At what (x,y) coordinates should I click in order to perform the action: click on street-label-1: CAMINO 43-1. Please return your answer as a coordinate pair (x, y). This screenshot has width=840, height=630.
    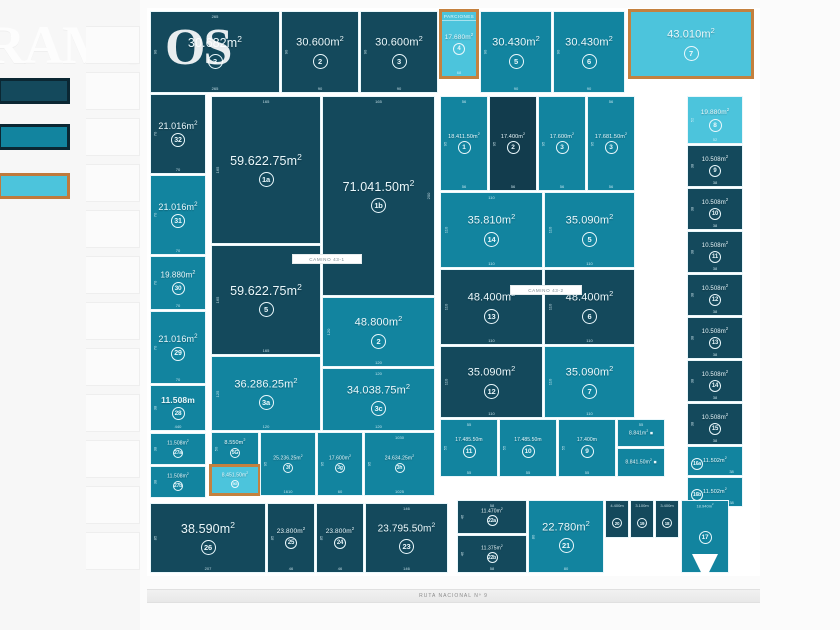
    Looking at the image, I should click on (327, 259).